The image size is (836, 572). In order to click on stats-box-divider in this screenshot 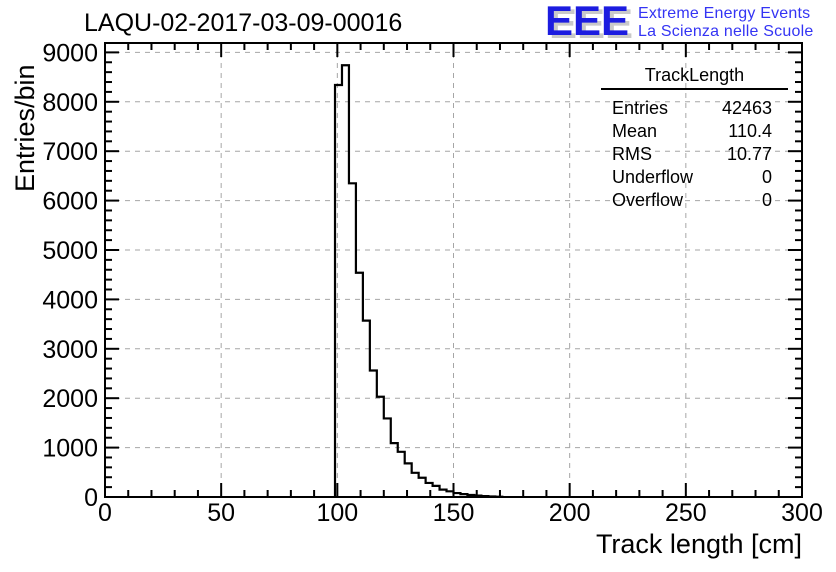, I will do `click(694, 89)`.